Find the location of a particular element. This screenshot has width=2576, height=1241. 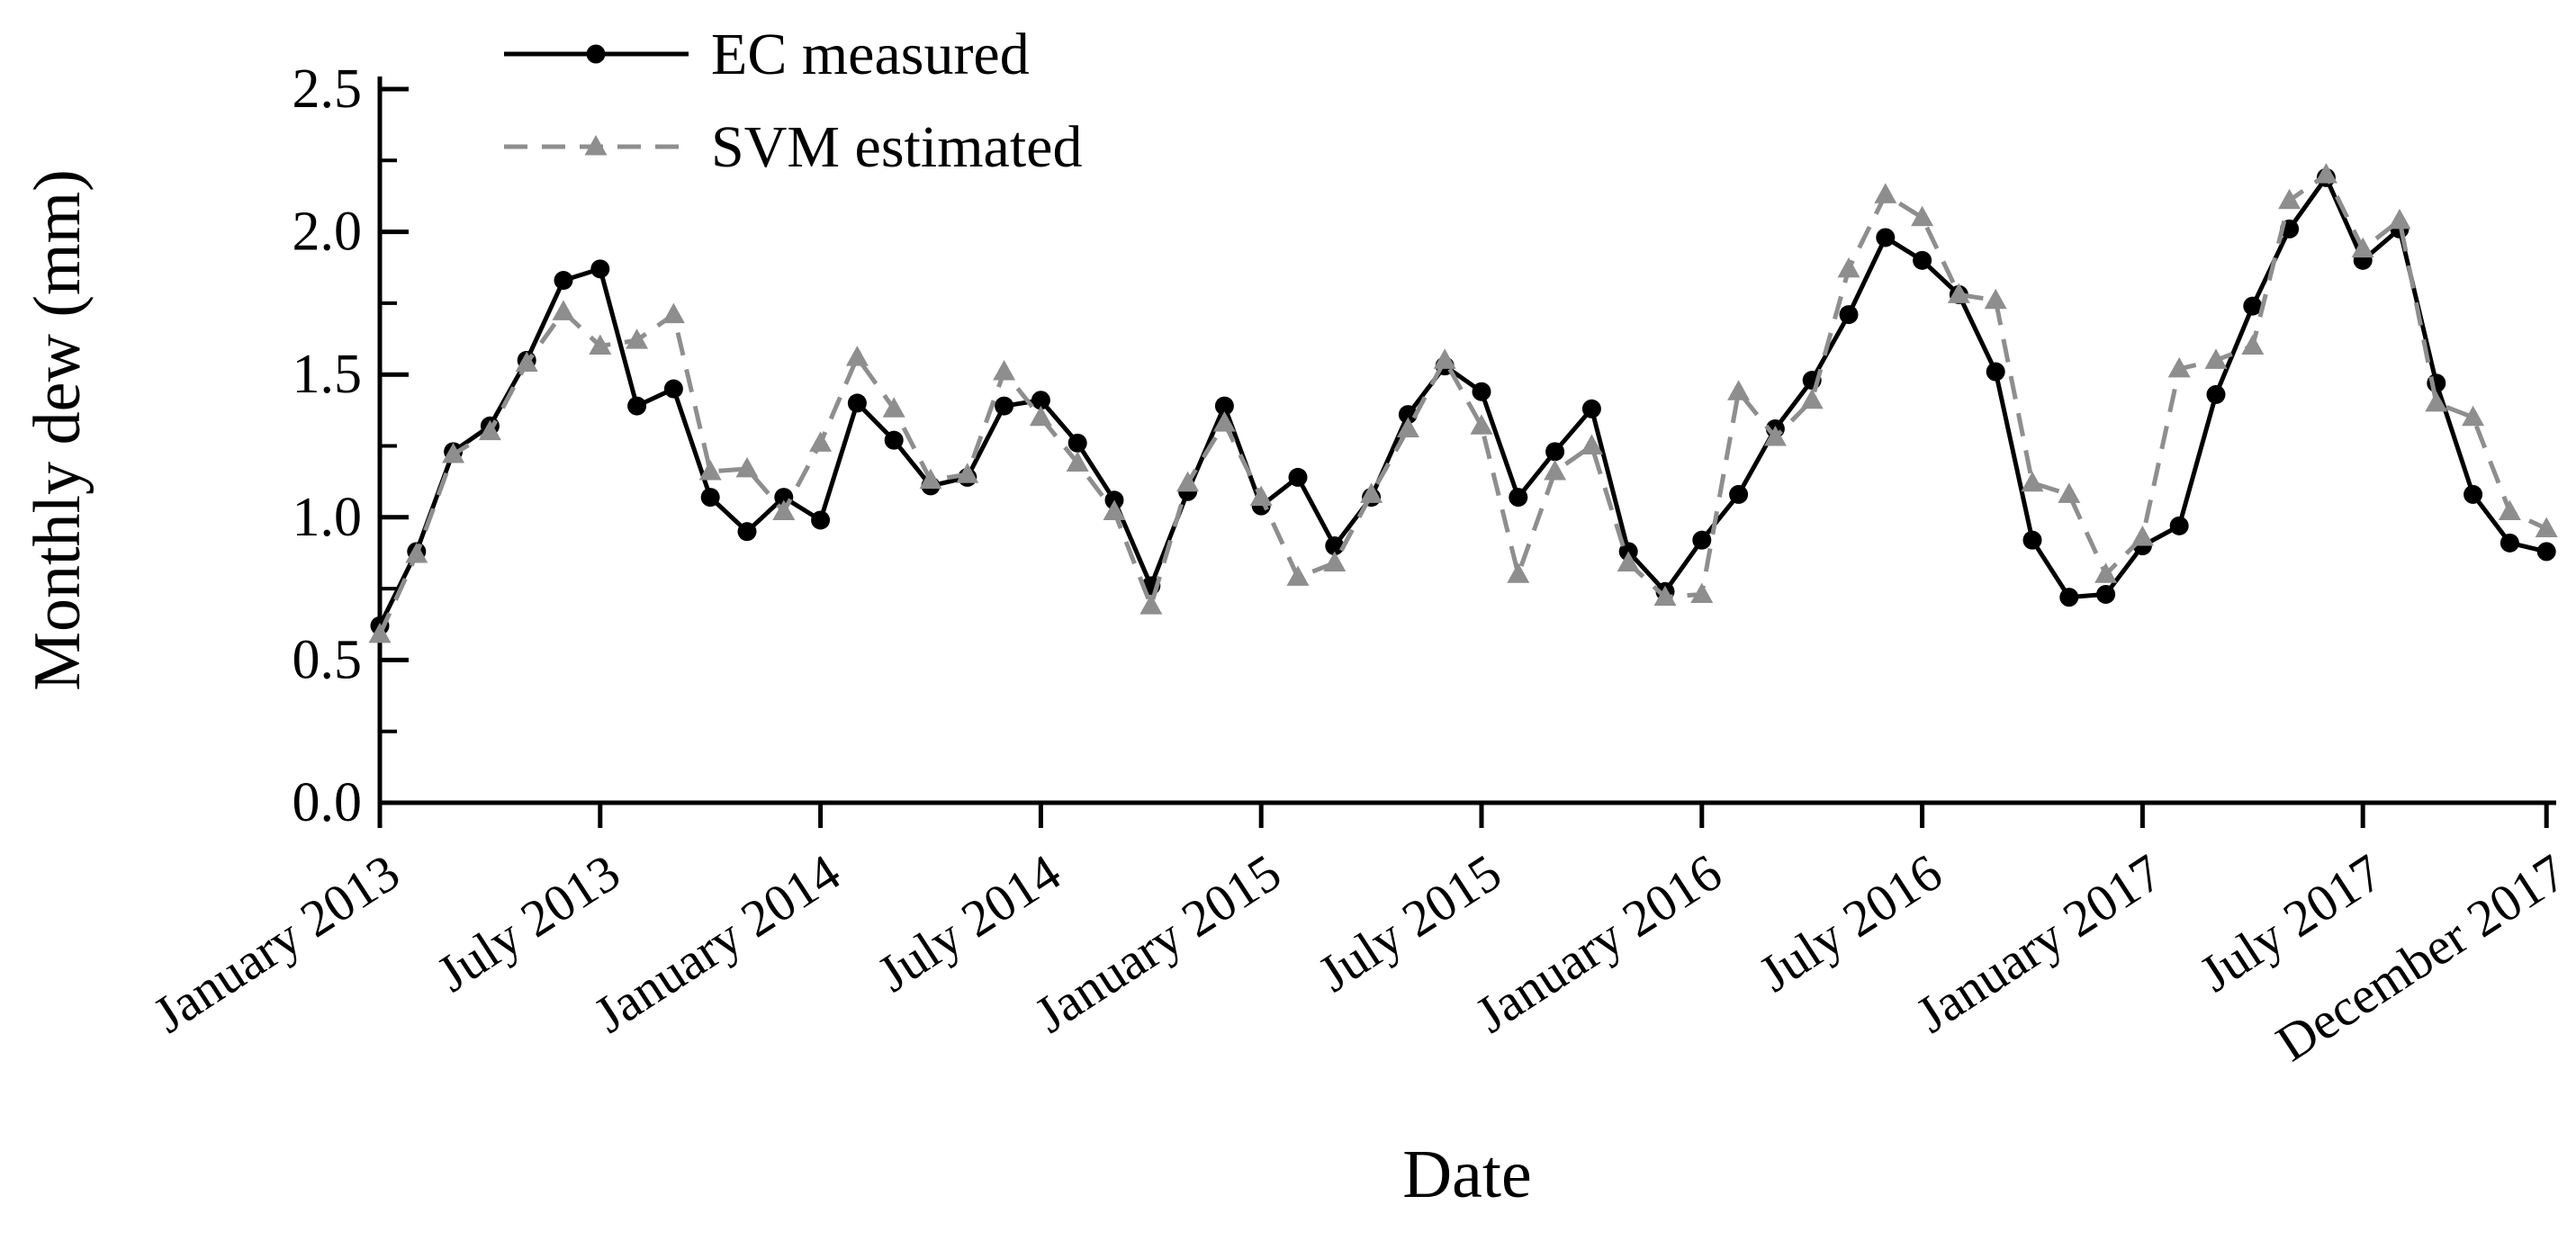

y-tick-label: 2.5 is located at coordinates (328, 89).